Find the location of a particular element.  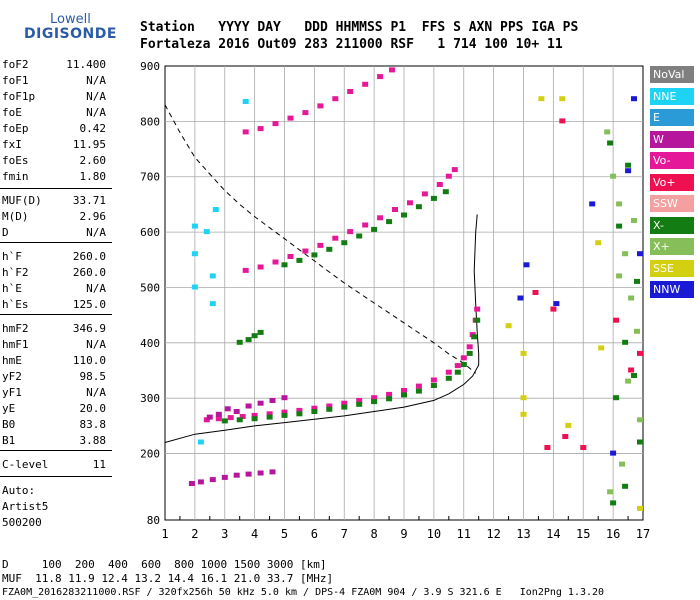

x-tick-label: 3 is located at coordinates (224, 534).